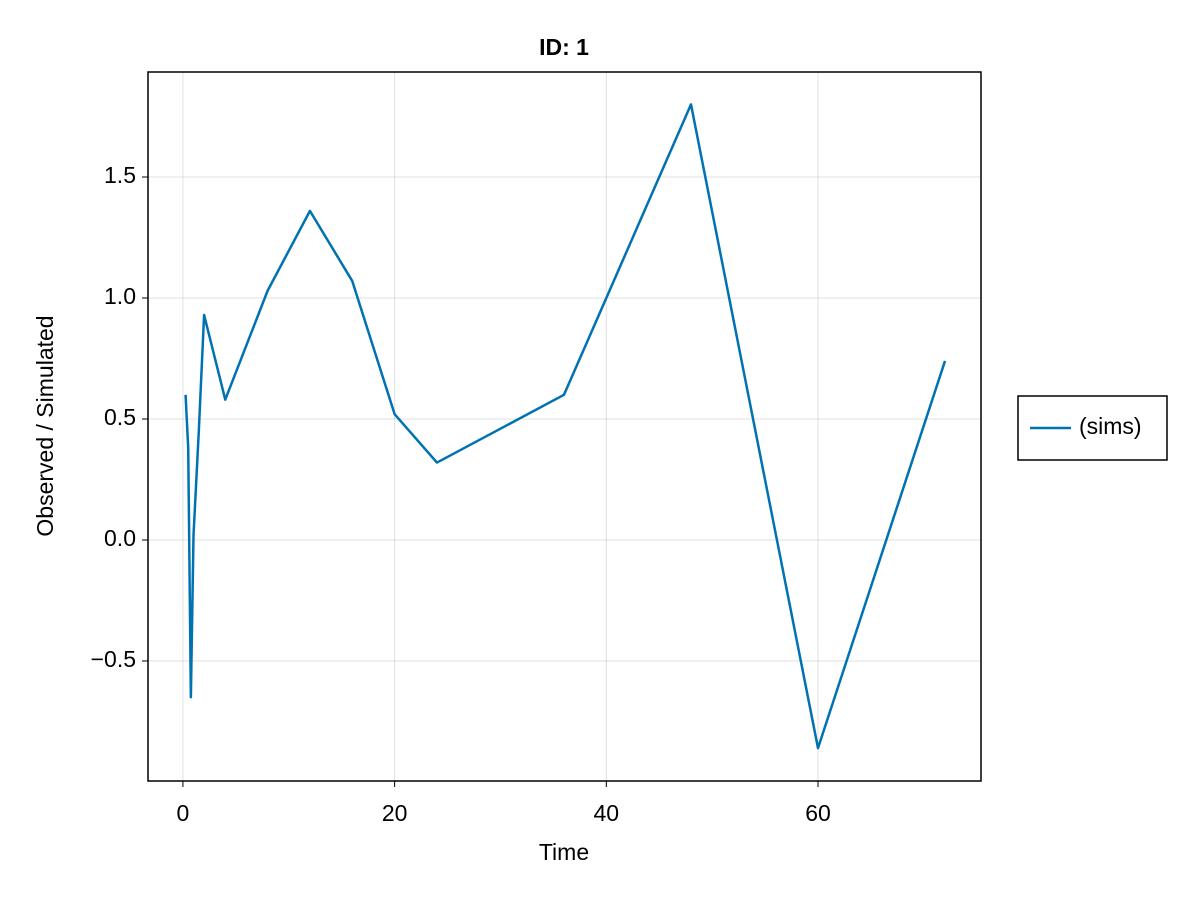  I want to click on legend-box, so click(1092, 428).